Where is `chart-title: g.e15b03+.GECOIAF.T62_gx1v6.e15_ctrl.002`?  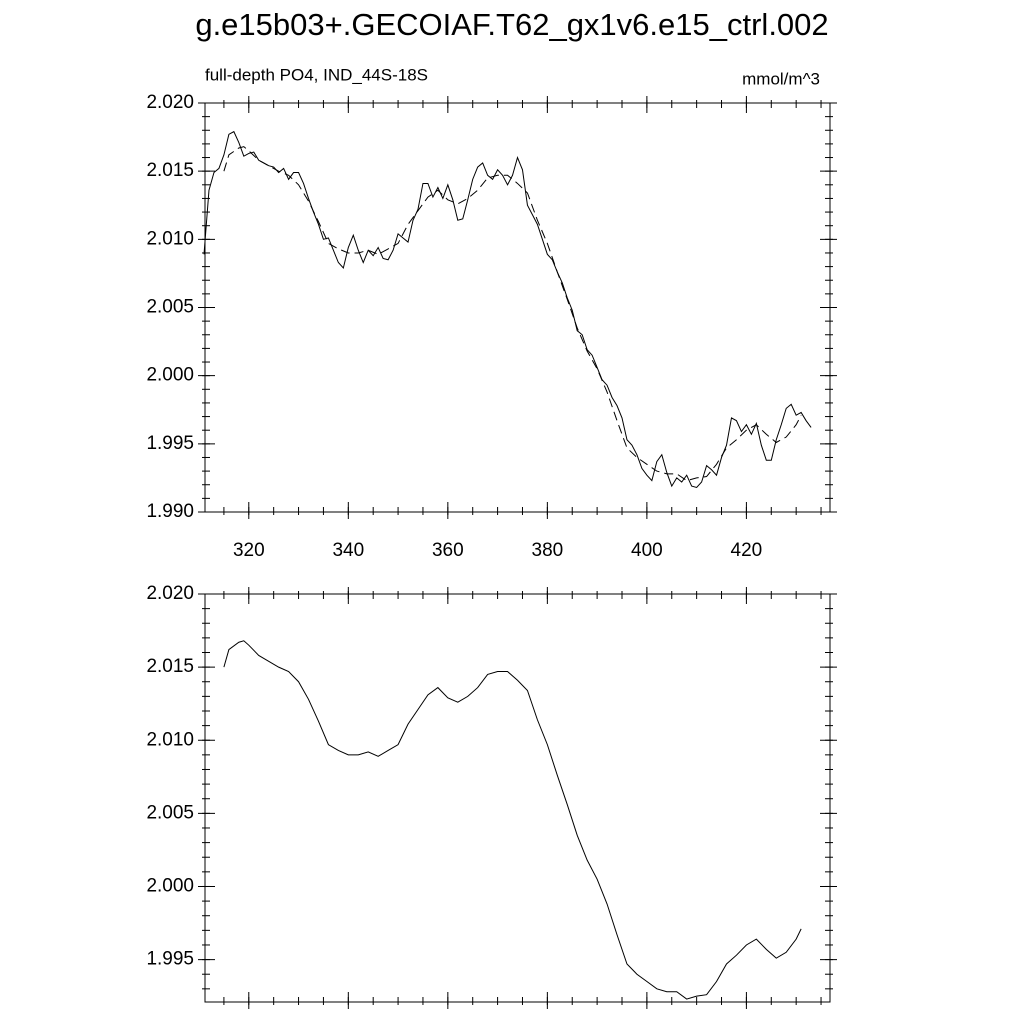 chart-title: g.e15b03+.GECOIAF.T62_gx1v6.e15_ctrl.002 is located at coordinates (511, 24).